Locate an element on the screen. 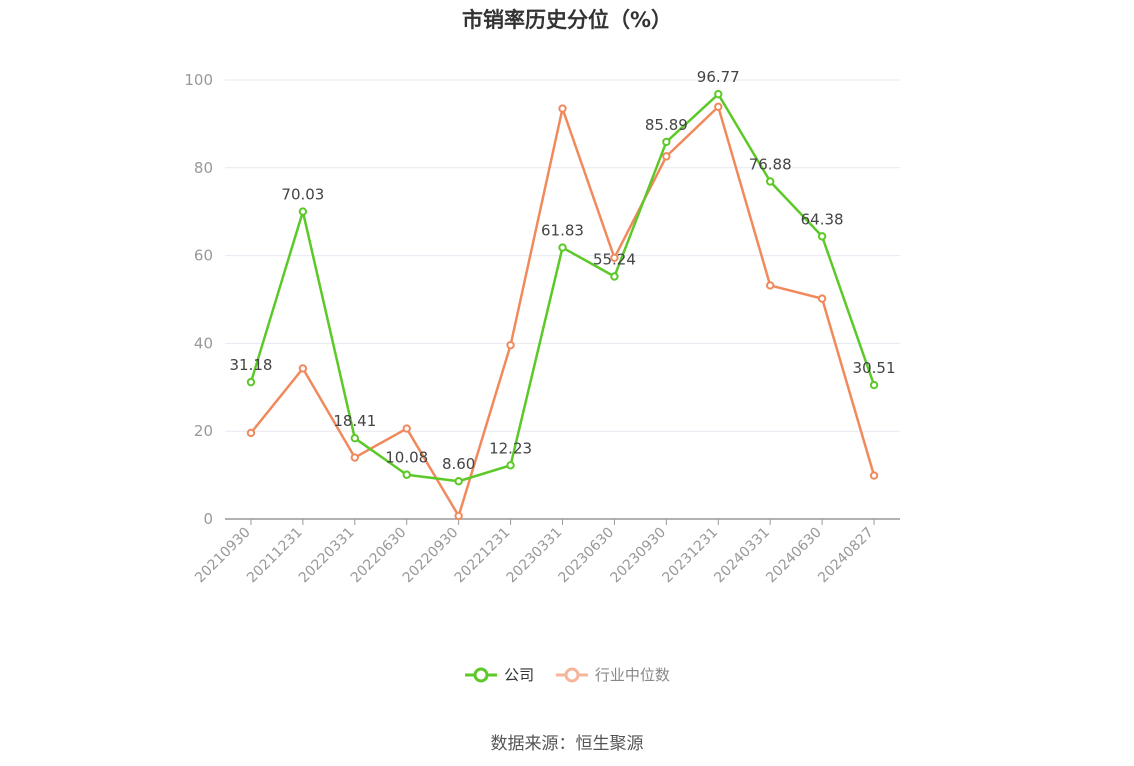  y-tick-label: 40 is located at coordinates (203, 343).